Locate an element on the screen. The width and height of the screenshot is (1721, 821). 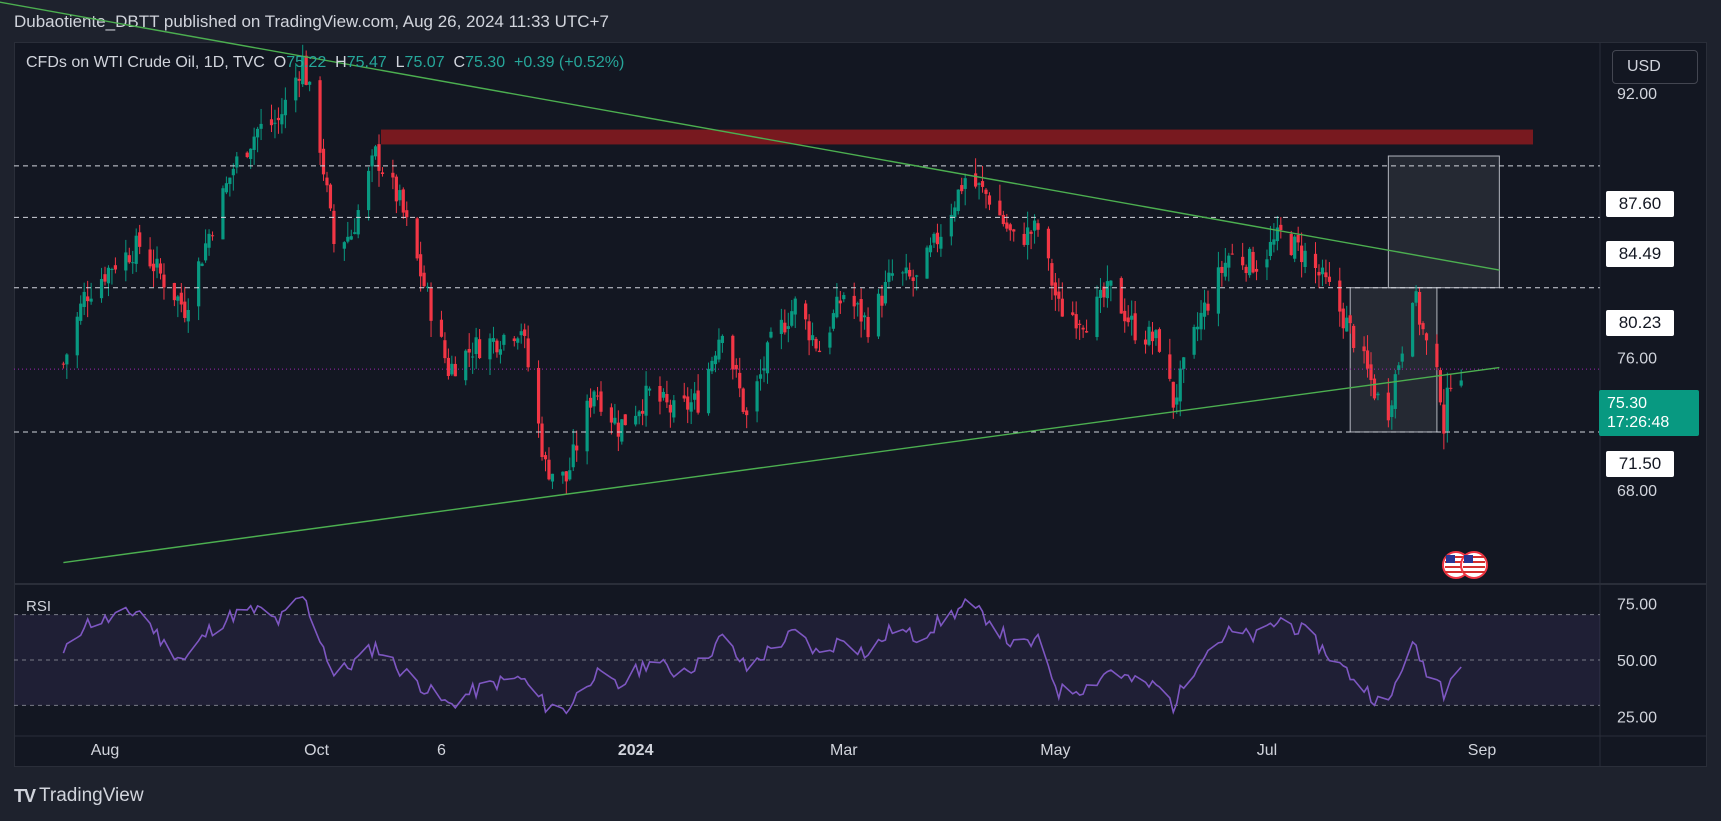
rsi-label: RSI is located at coordinates (39, 606).